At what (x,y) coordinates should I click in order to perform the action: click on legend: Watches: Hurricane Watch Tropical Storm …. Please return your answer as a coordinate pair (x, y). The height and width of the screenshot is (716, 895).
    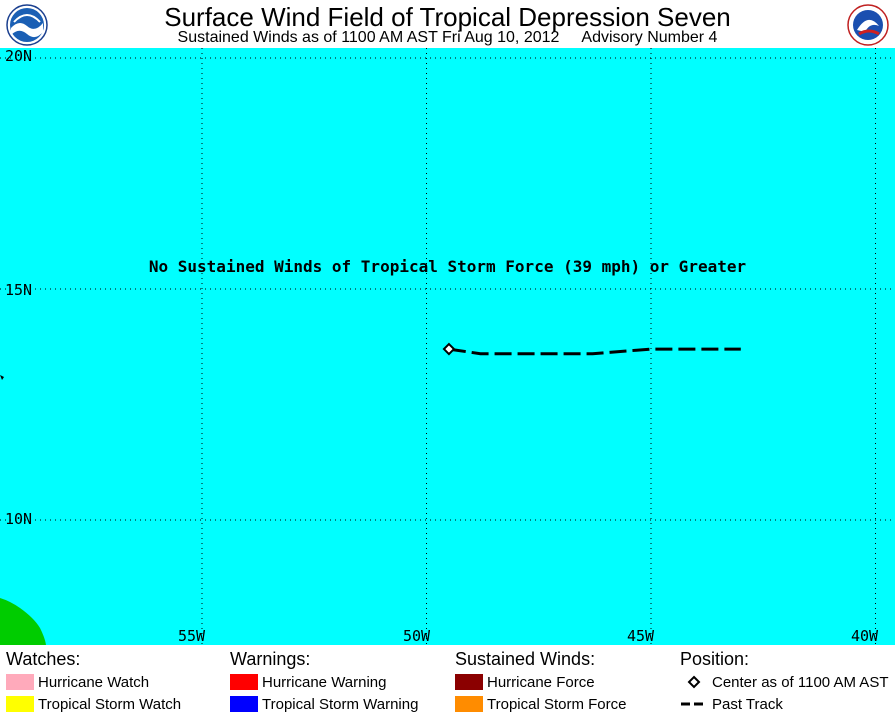
    Looking at the image, I should click on (447, 680).